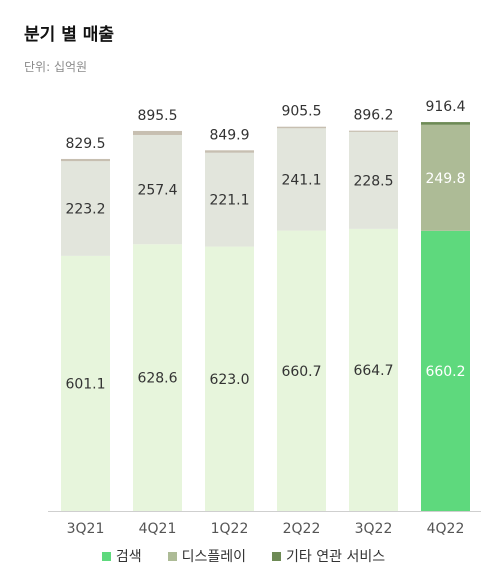 Image resolution: width=487 pixels, height=581 pixels. What do you see at coordinates (229, 135) in the screenshot?
I see `data-label-total-1q22: 849.9` at bounding box center [229, 135].